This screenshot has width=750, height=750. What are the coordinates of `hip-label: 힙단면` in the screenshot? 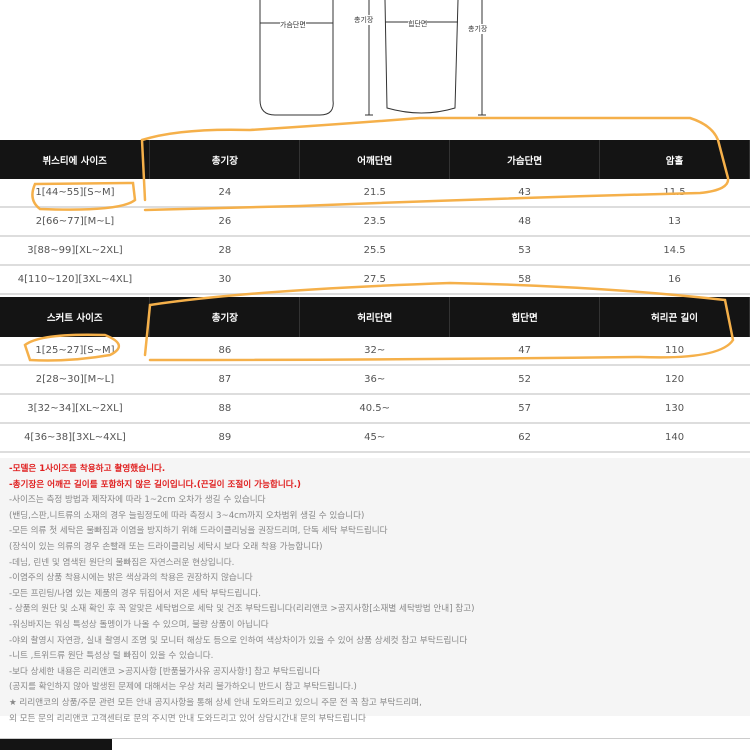 It's located at (418, 24).